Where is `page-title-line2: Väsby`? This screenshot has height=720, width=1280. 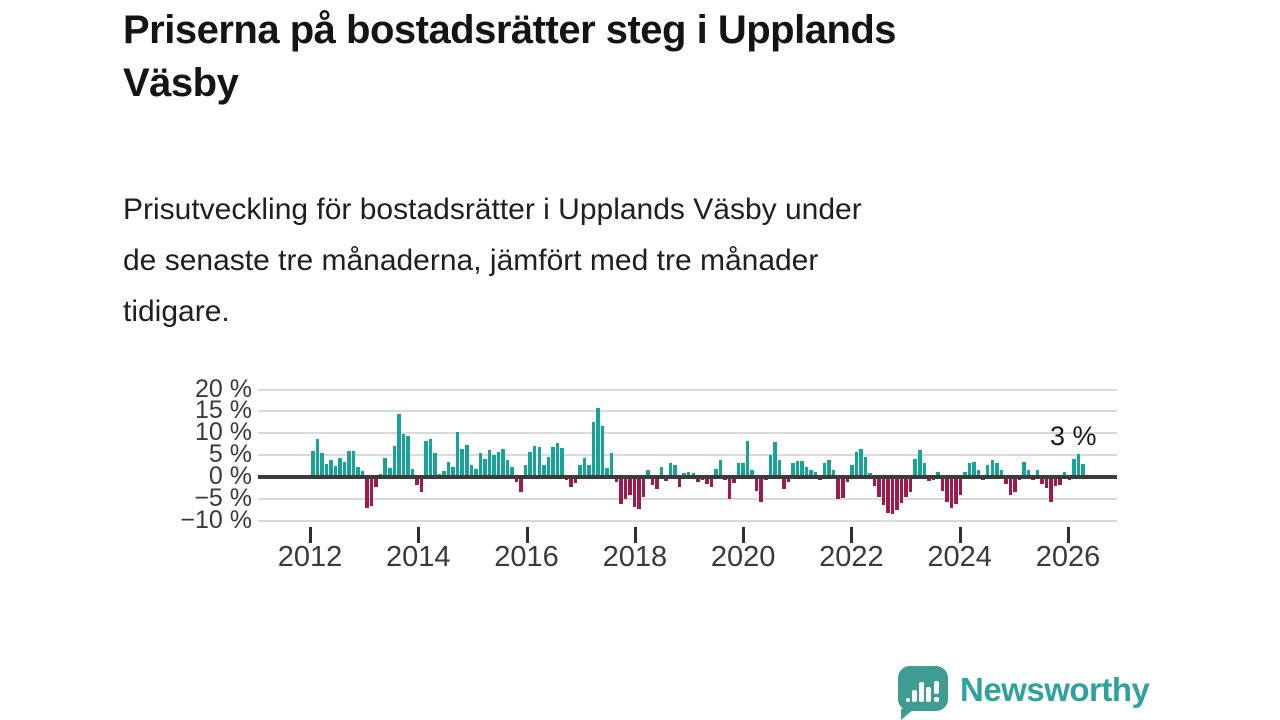
page-title-line2: Väsby is located at coordinates (181, 83).